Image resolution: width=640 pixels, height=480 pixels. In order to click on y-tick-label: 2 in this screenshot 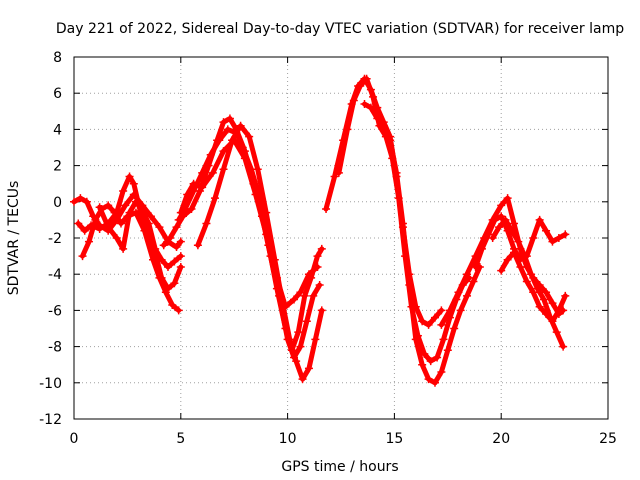, I will do `click(57, 167)`.